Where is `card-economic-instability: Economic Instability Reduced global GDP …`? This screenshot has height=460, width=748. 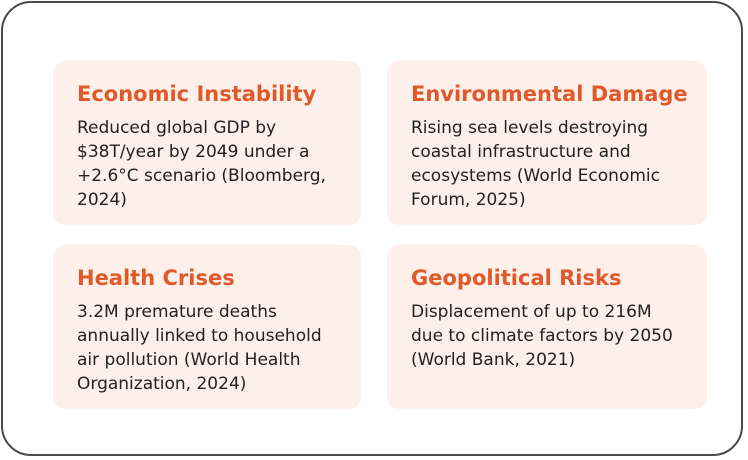
card-economic-instability: Economic Instability Reduced global GDP … is located at coordinates (207, 143).